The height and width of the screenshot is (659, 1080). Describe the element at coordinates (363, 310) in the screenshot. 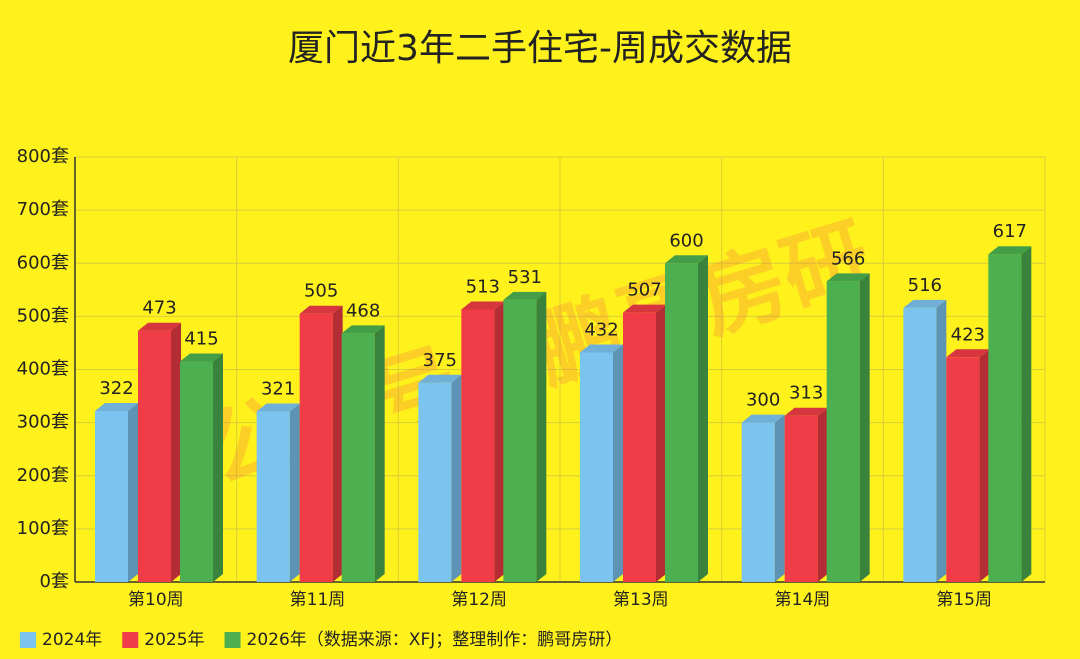

I see `value-label: 468` at that location.